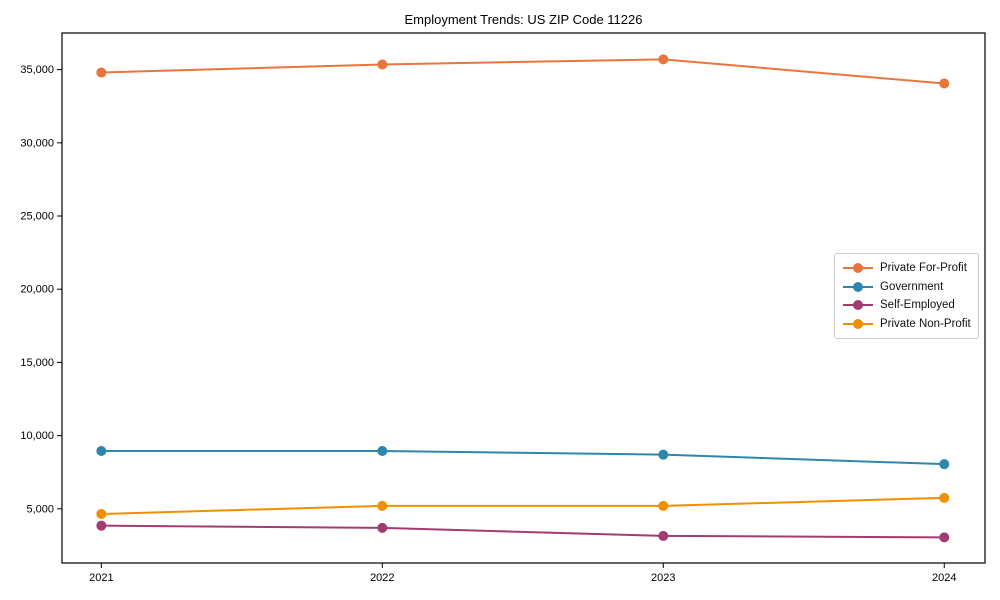  I want to click on chart-title: Employment Trends: US ZIP Code 11226, so click(523, 19).